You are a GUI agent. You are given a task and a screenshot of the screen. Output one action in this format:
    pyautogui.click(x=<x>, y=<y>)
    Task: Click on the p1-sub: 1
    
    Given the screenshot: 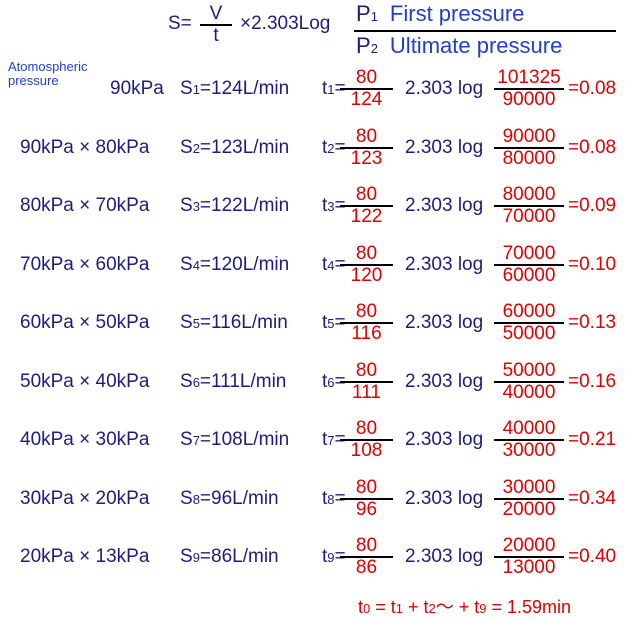 What is the action you would take?
    pyautogui.click(x=374, y=16)
    